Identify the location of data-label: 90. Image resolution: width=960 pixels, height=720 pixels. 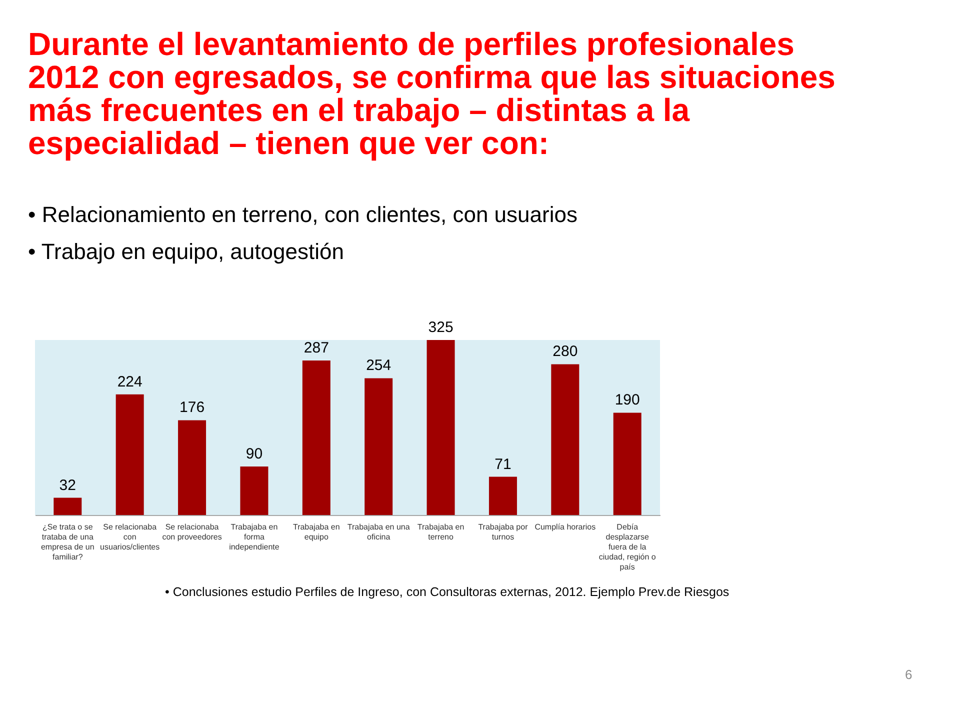
(254, 454).